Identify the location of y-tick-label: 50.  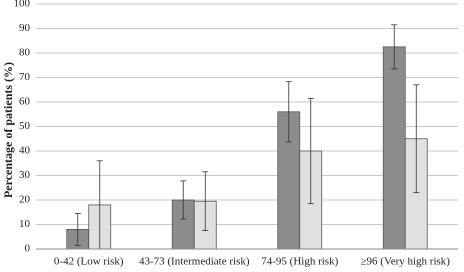
(25, 126).